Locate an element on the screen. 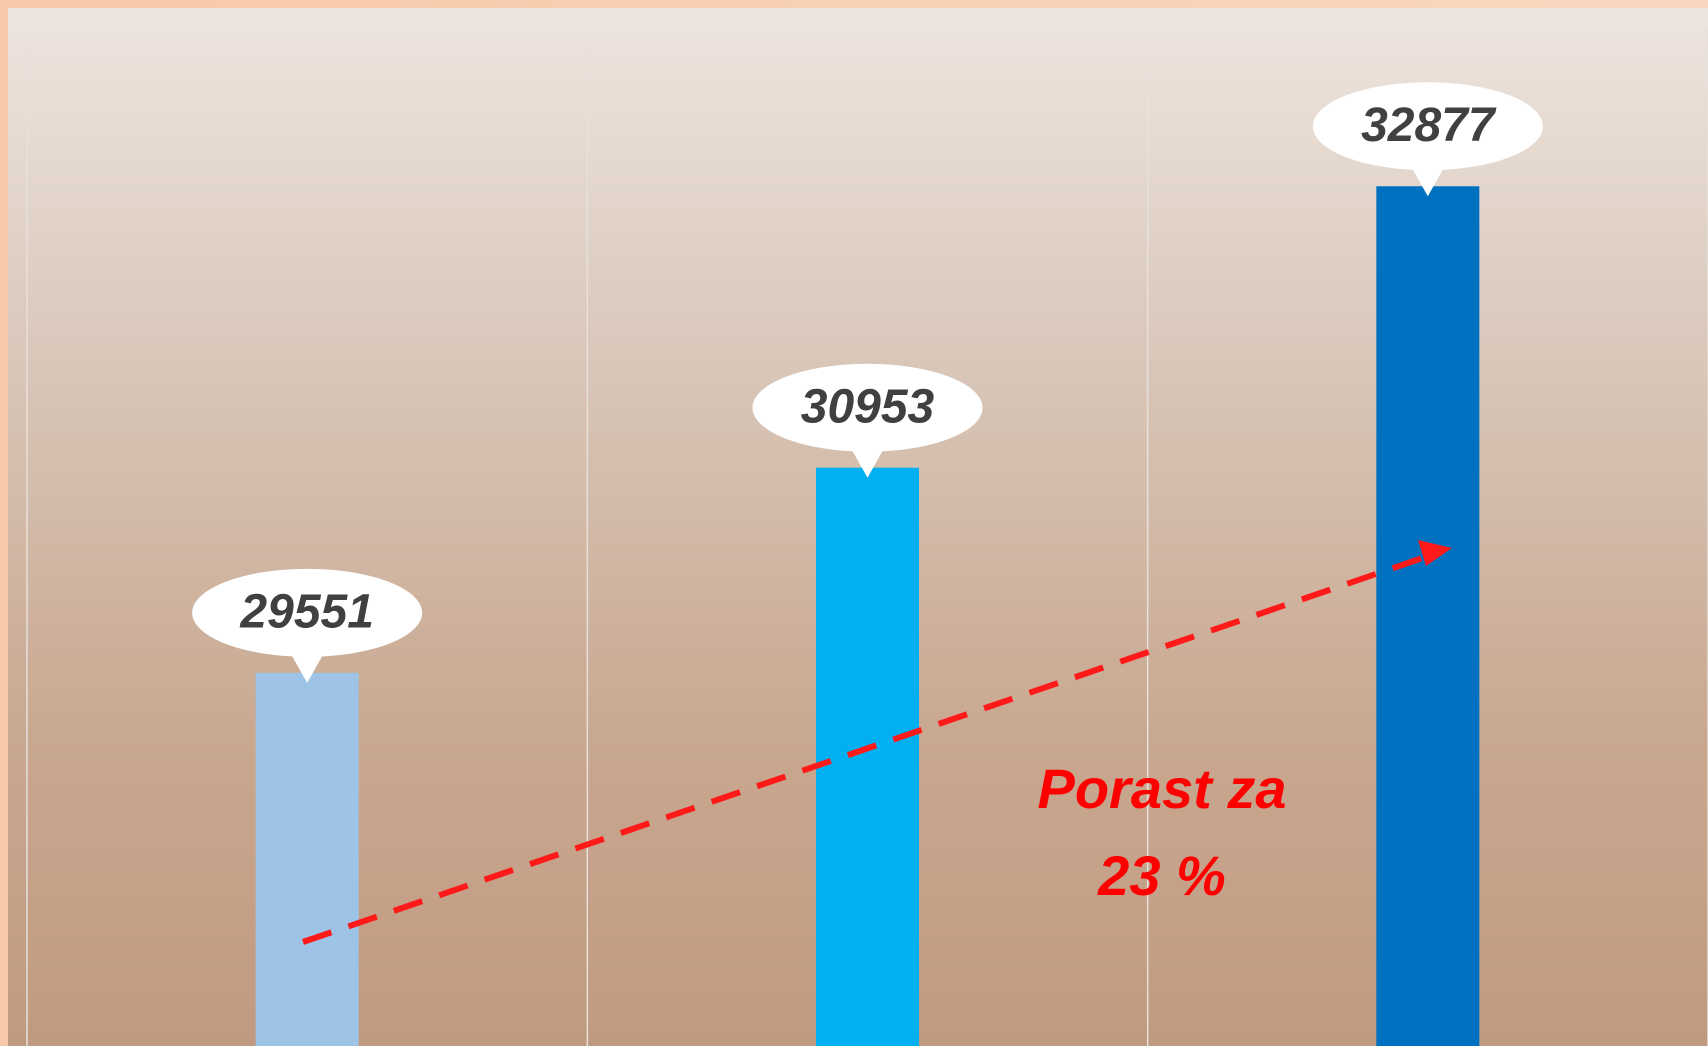  annotation: Porast za is located at coordinates (1162, 788).